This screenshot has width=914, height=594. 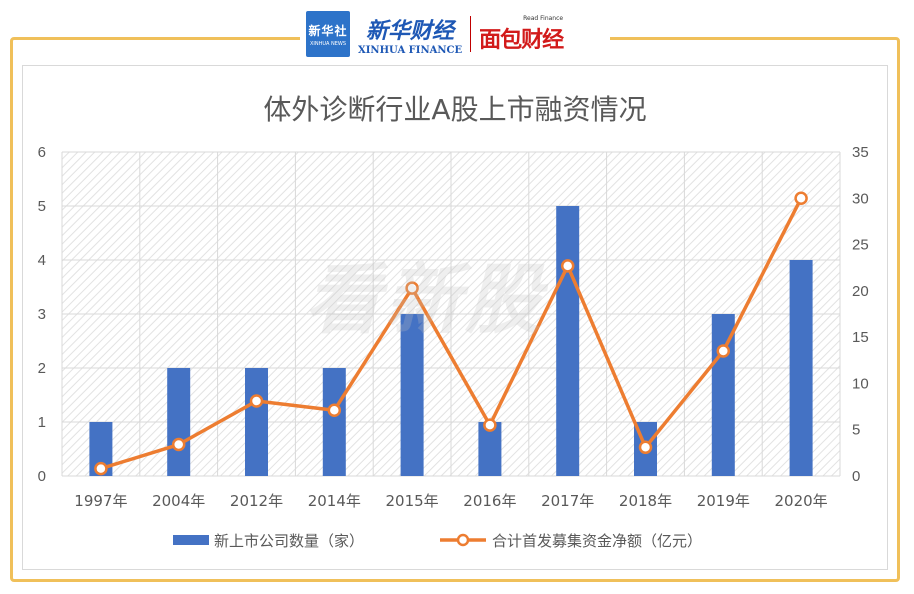 What do you see at coordinates (471, 34) in the screenshot?
I see `logo-divider` at bounding box center [471, 34].